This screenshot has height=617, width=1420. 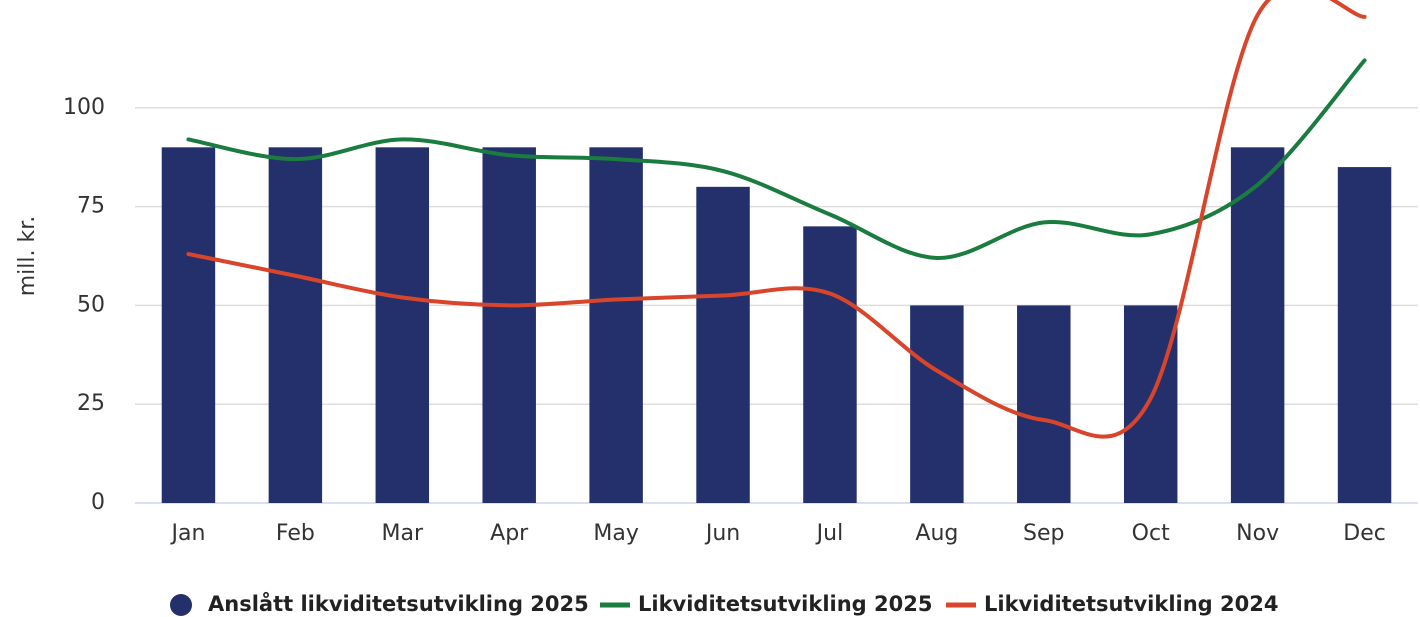 I want to click on legend-label: Likviditetsutvikling 2025, so click(x=785, y=604).